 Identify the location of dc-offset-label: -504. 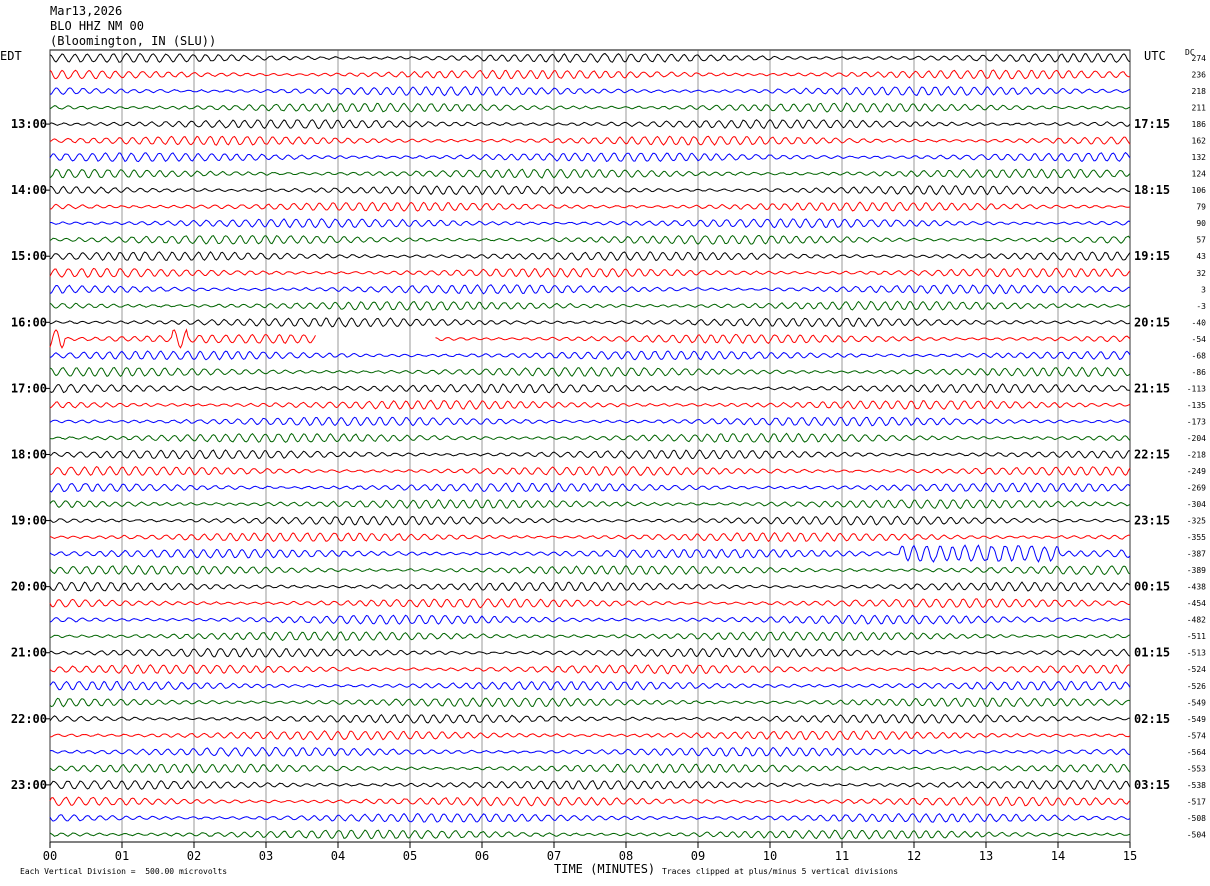
(1196, 834).